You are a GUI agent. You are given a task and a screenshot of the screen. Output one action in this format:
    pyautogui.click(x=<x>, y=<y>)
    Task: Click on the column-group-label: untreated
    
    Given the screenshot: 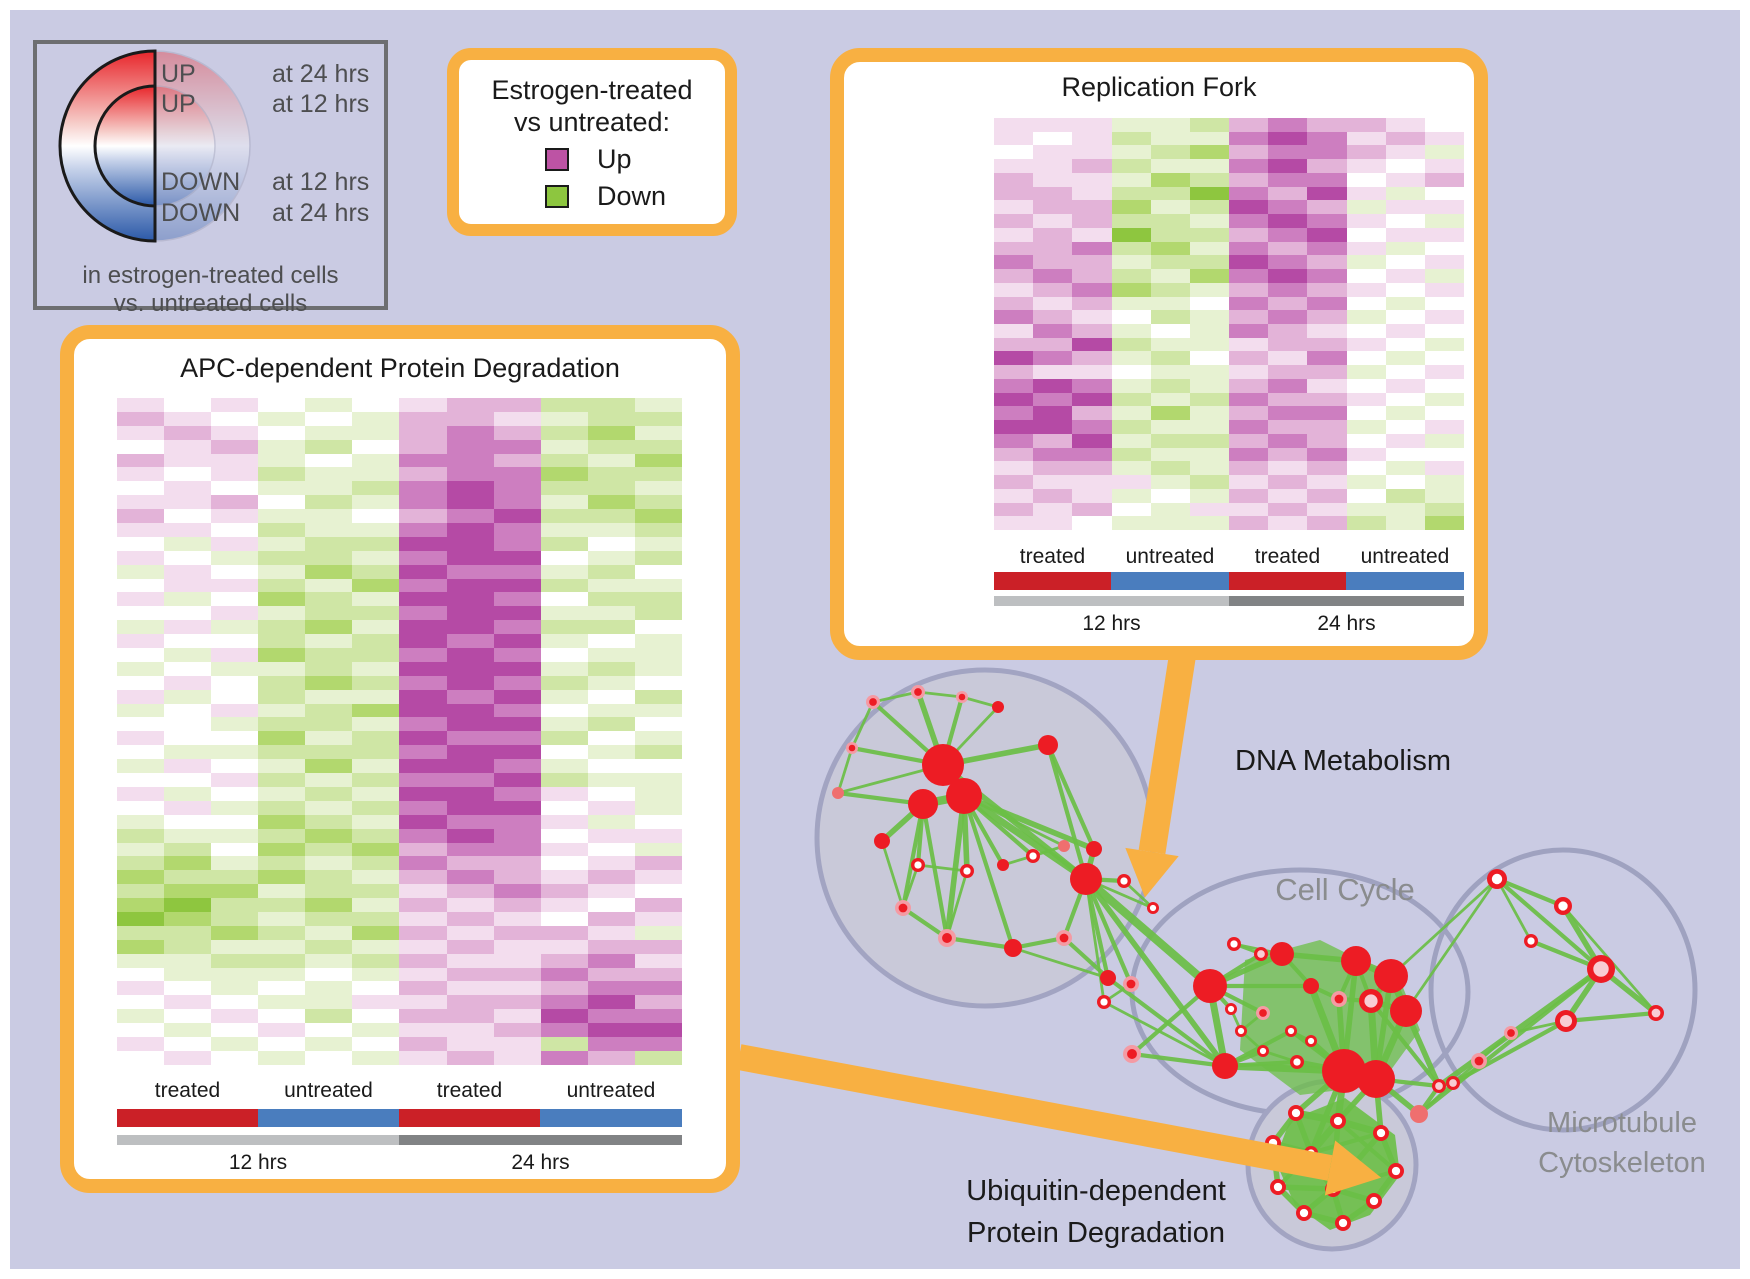 What is the action you would take?
    pyautogui.click(x=328, y=1090)
    